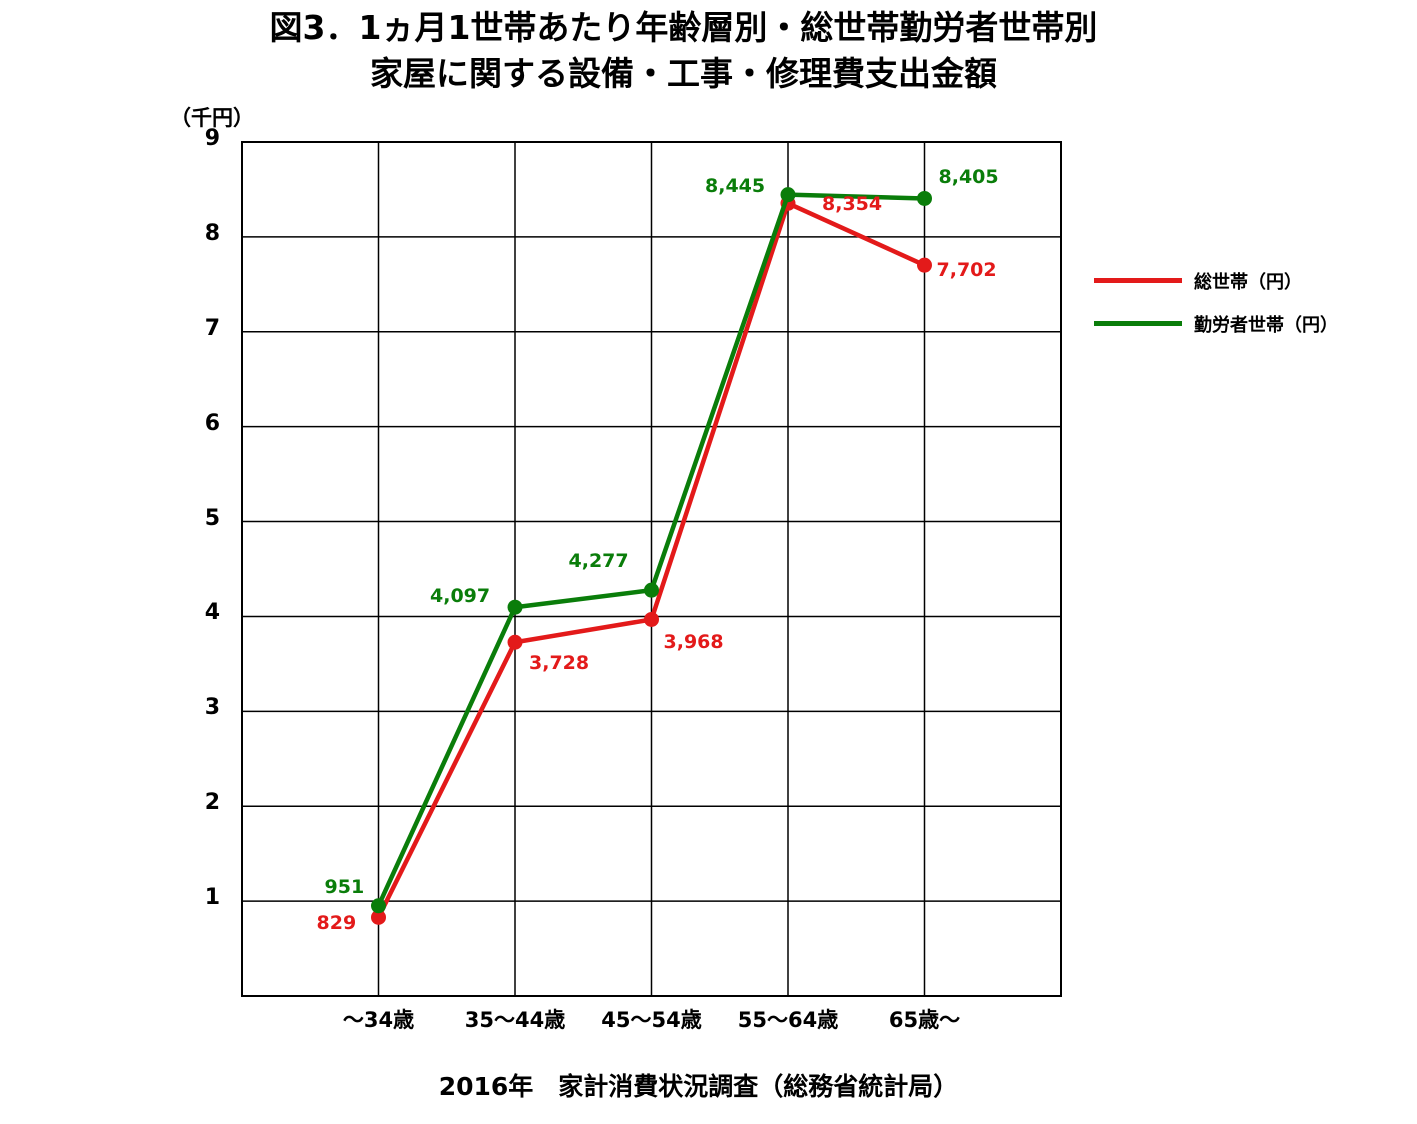  I want to click on y-axis-unit-label: （千円）, so click(212, 118).